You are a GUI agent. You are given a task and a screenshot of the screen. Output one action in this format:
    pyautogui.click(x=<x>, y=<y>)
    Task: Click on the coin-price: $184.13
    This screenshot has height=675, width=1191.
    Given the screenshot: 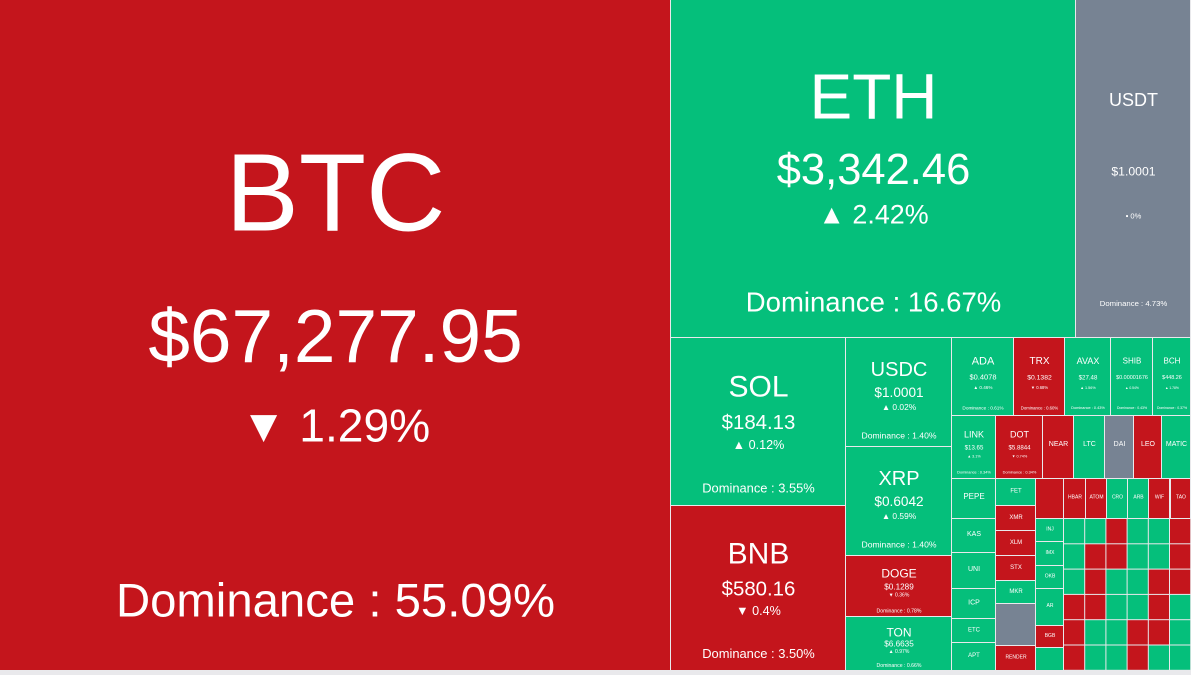 What is the action you would take?
    pyautogui.click(x=759, y=423)
    